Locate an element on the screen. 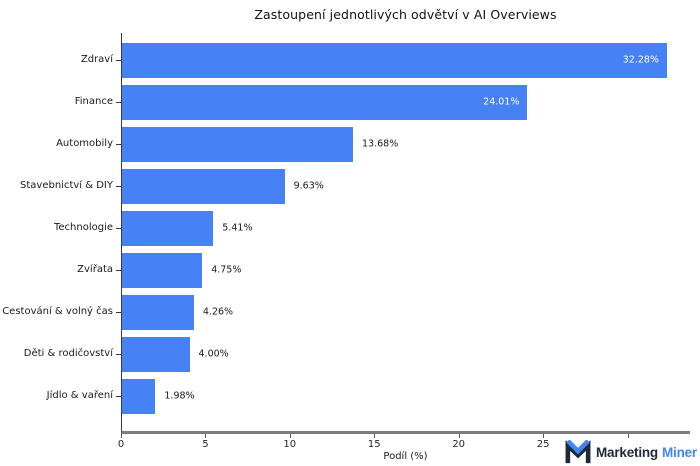 The height and width of the screenshot is (466, 700). x-tick-label: 10 is located at coordinates (290, 444).